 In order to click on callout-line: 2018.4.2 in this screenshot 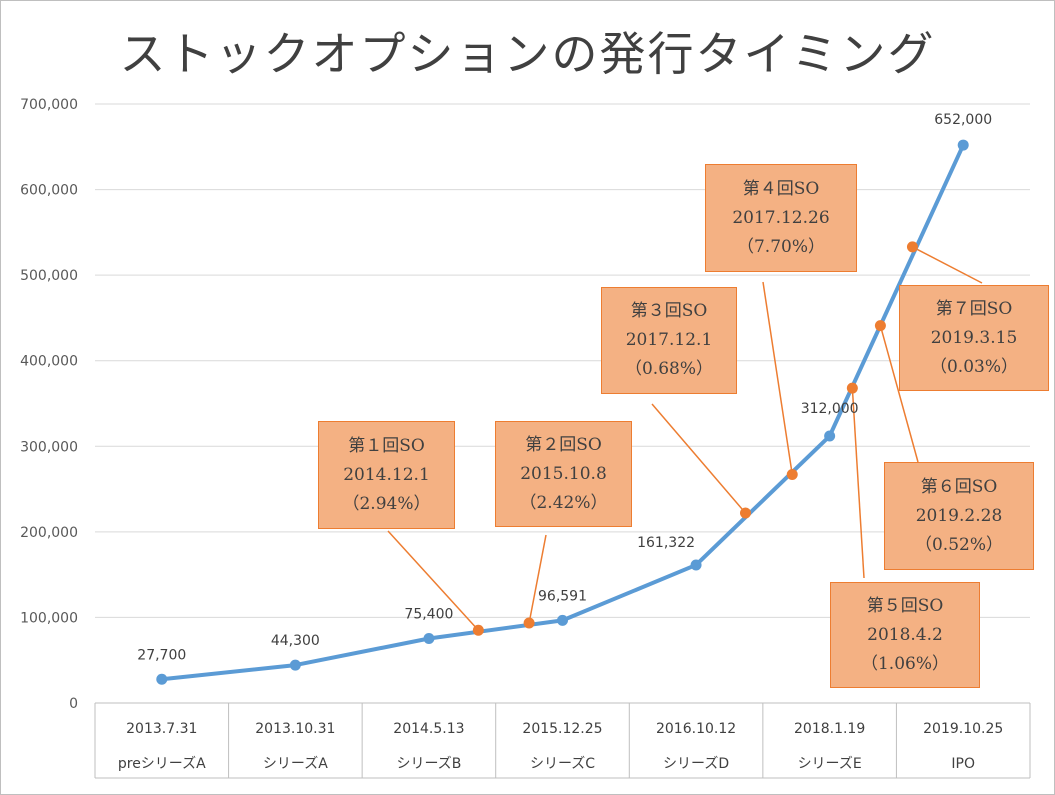, I will do `click(905, 634)`.